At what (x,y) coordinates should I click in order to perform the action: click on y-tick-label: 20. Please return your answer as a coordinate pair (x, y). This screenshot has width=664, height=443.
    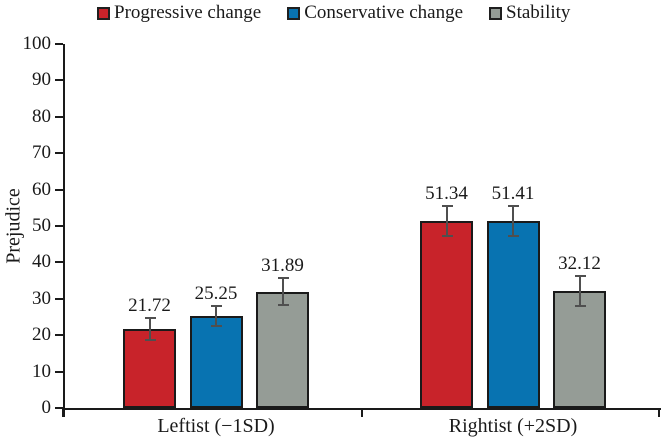
    Looking at the image, I should click on (41, 335).